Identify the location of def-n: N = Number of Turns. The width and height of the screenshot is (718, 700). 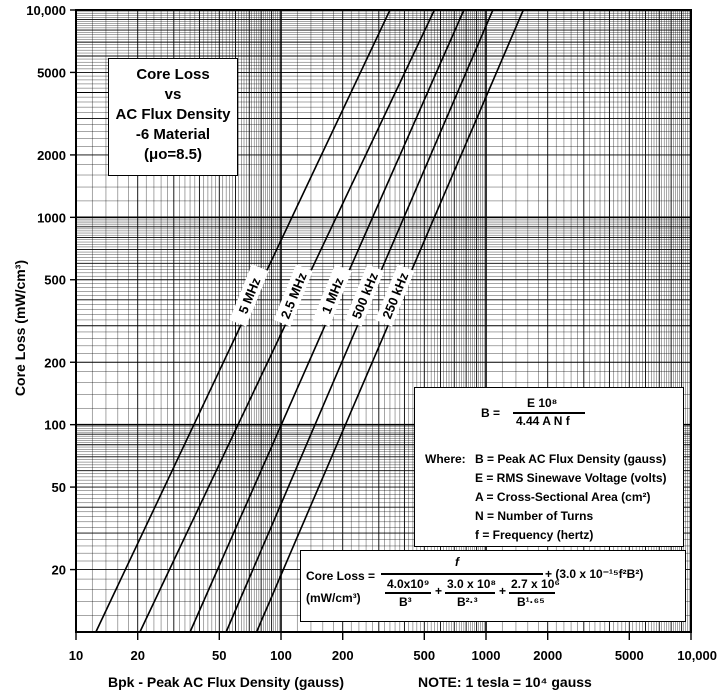
(534, 516).